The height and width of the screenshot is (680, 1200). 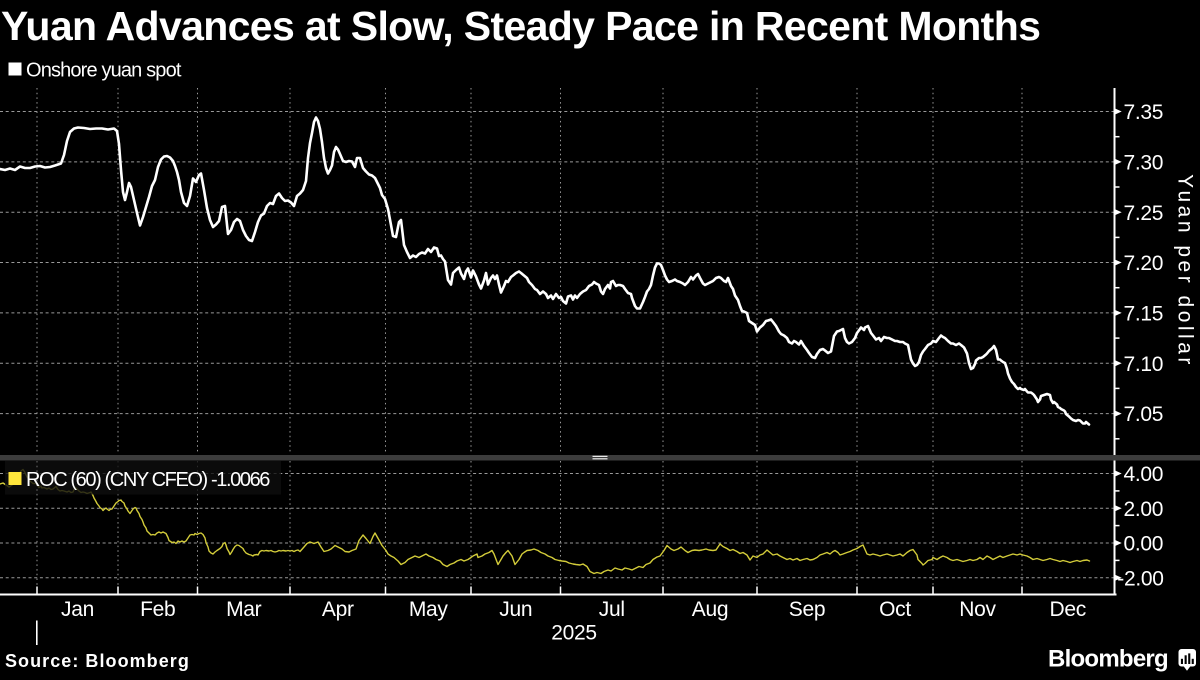 What do you see at coordinates (574, 633) in the screenshot?
I see `svg-text: 2025` at bounding box center [574, 633].